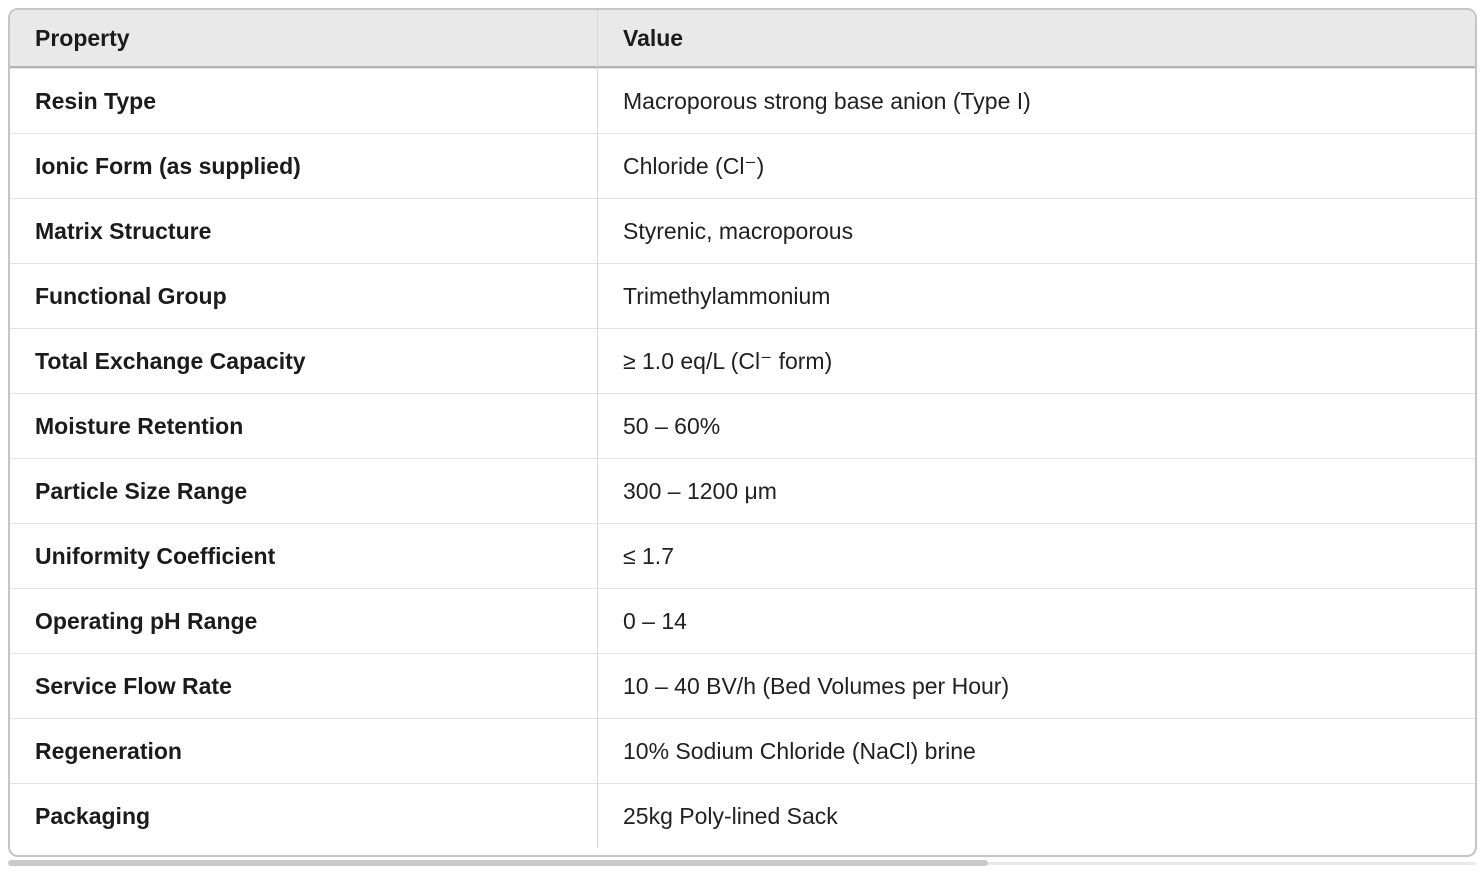 Image resolution: width=1484 pixels, height=872 pixels. What do you see at coordinates (304, 295) in the screenshot?
I see `property-cell: Functional Group` at bounding box center [304, 295].